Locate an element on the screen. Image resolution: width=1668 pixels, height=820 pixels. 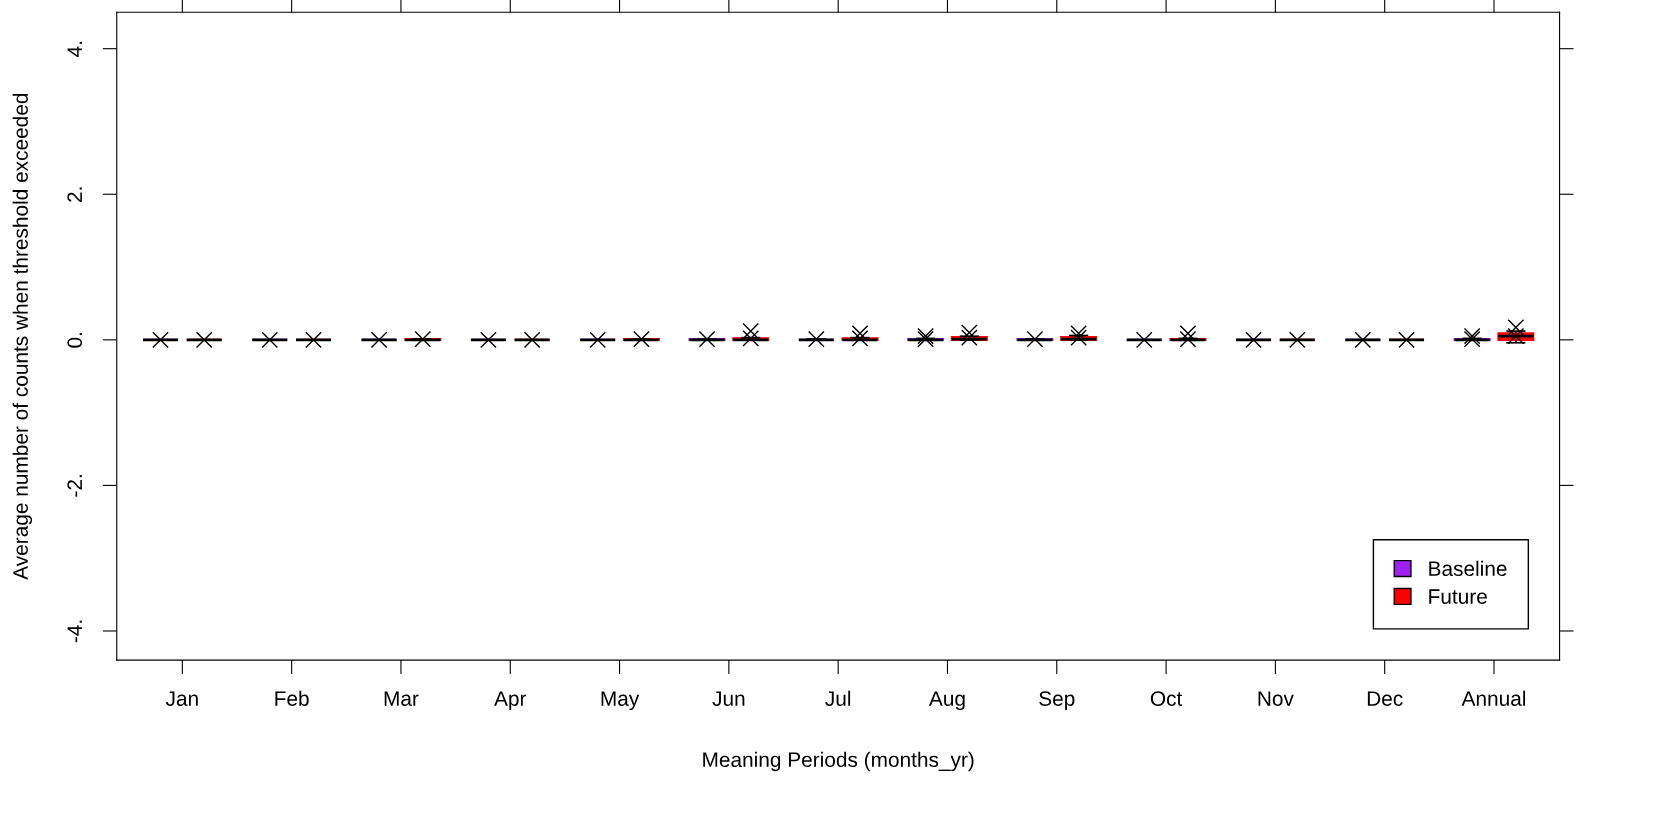
y-tick-label: 0. is located at coordinates (75, 340).